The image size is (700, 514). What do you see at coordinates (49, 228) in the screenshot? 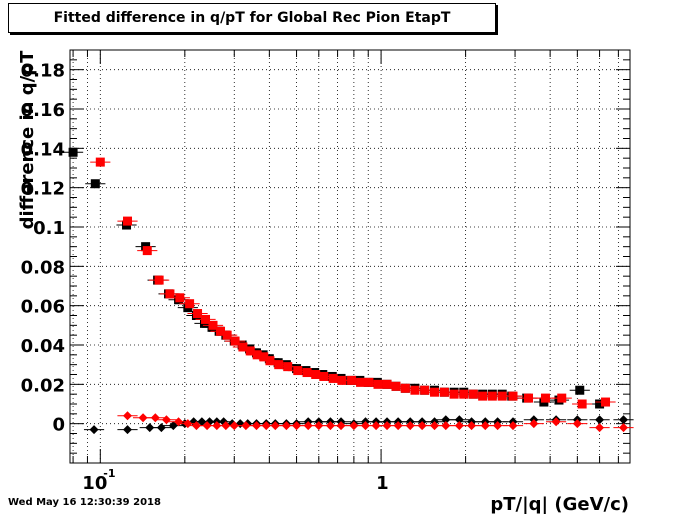
I see `y-tick-label: 0.1` at bounding box center [49, 228].